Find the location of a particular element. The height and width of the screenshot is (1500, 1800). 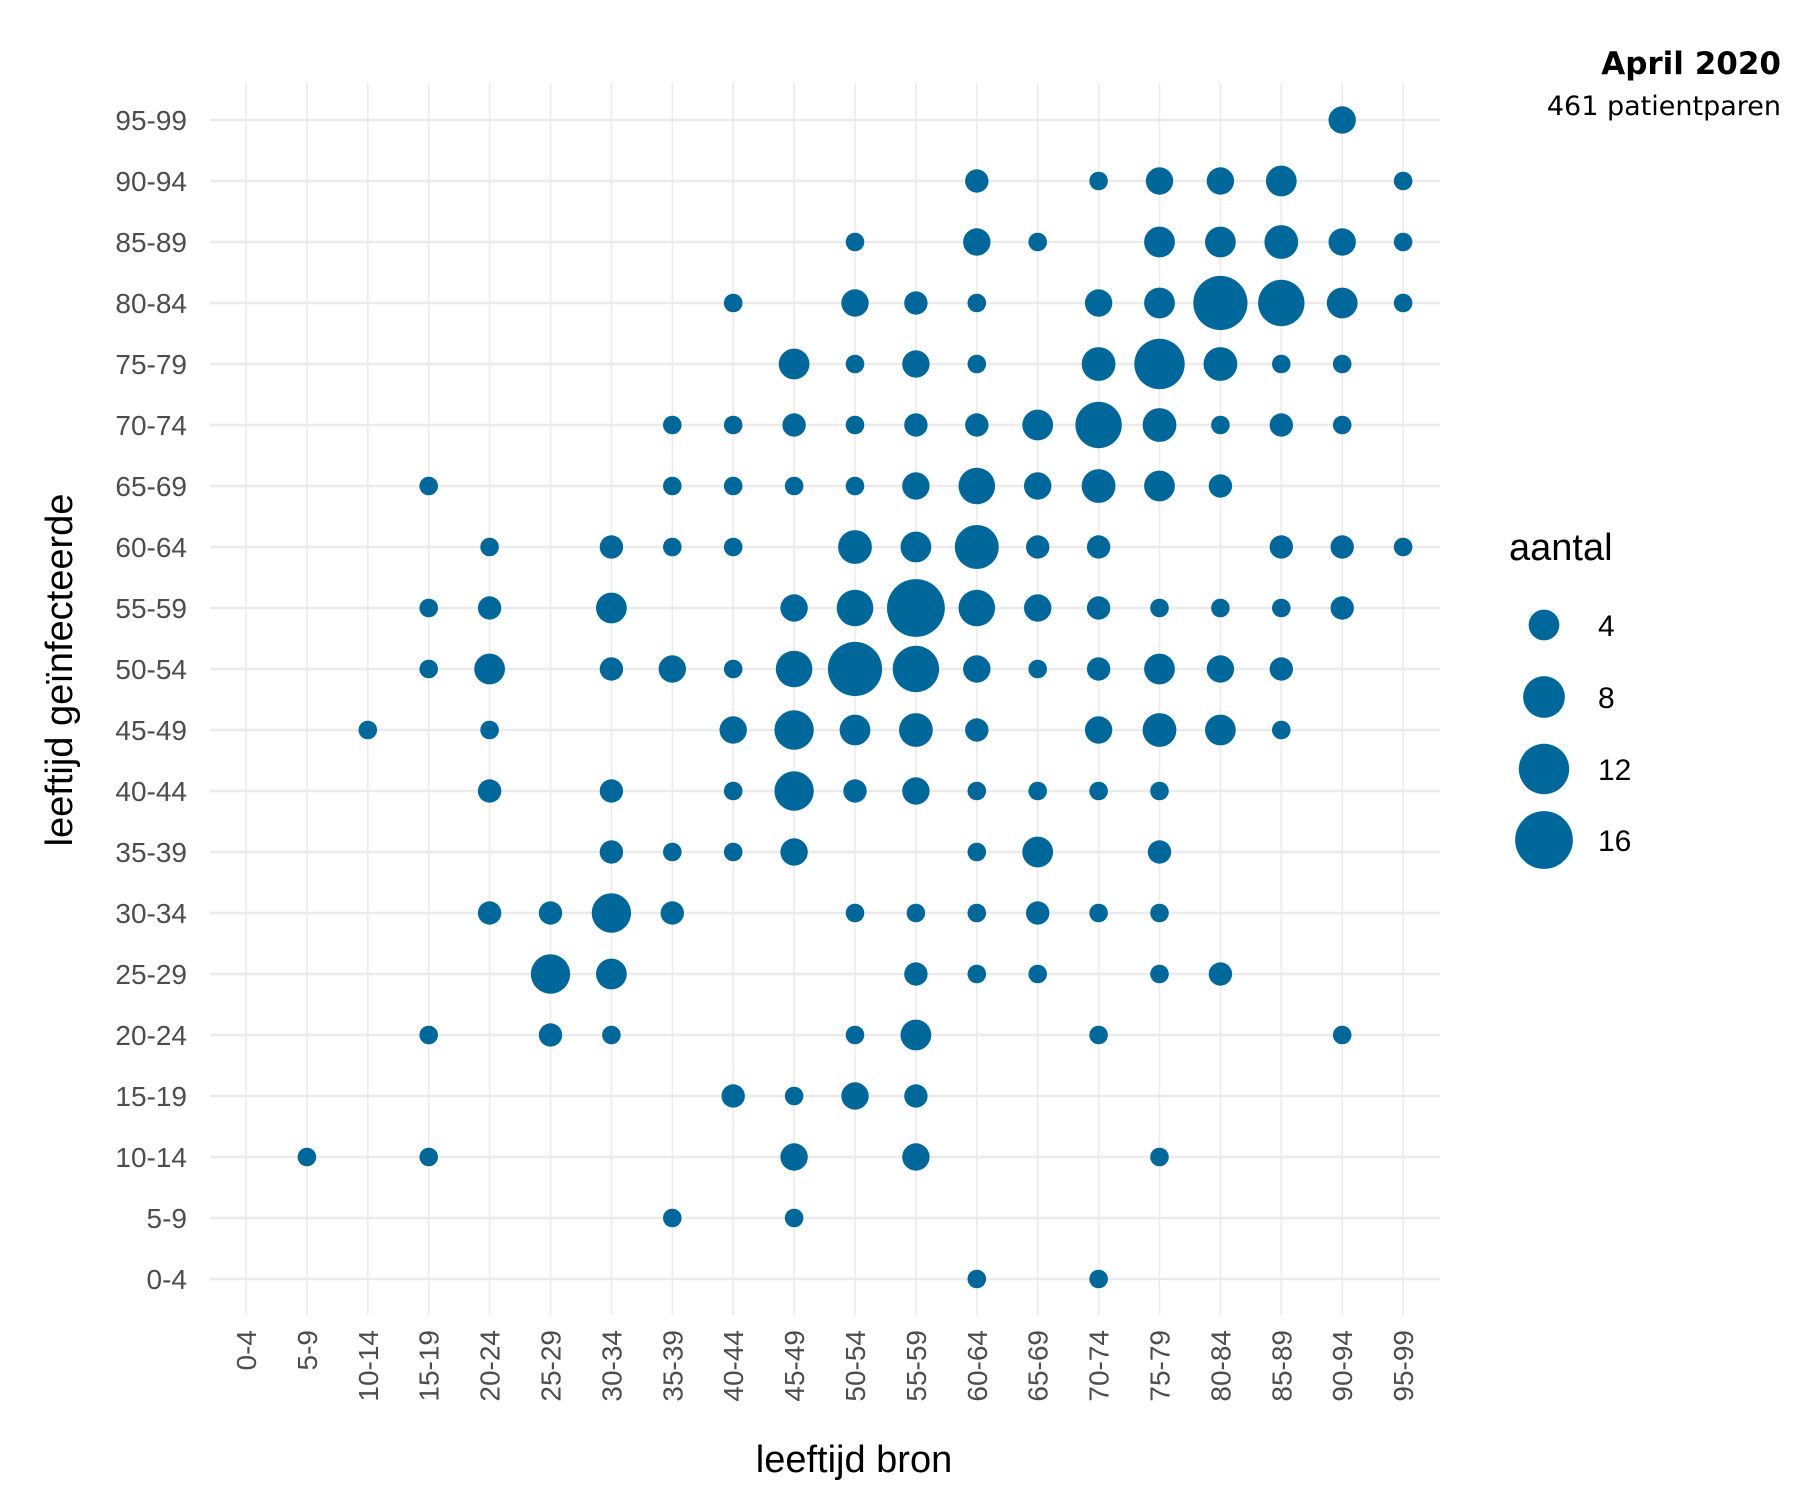

y-tick-label: 95-99 is located at coordinates (151, 120).